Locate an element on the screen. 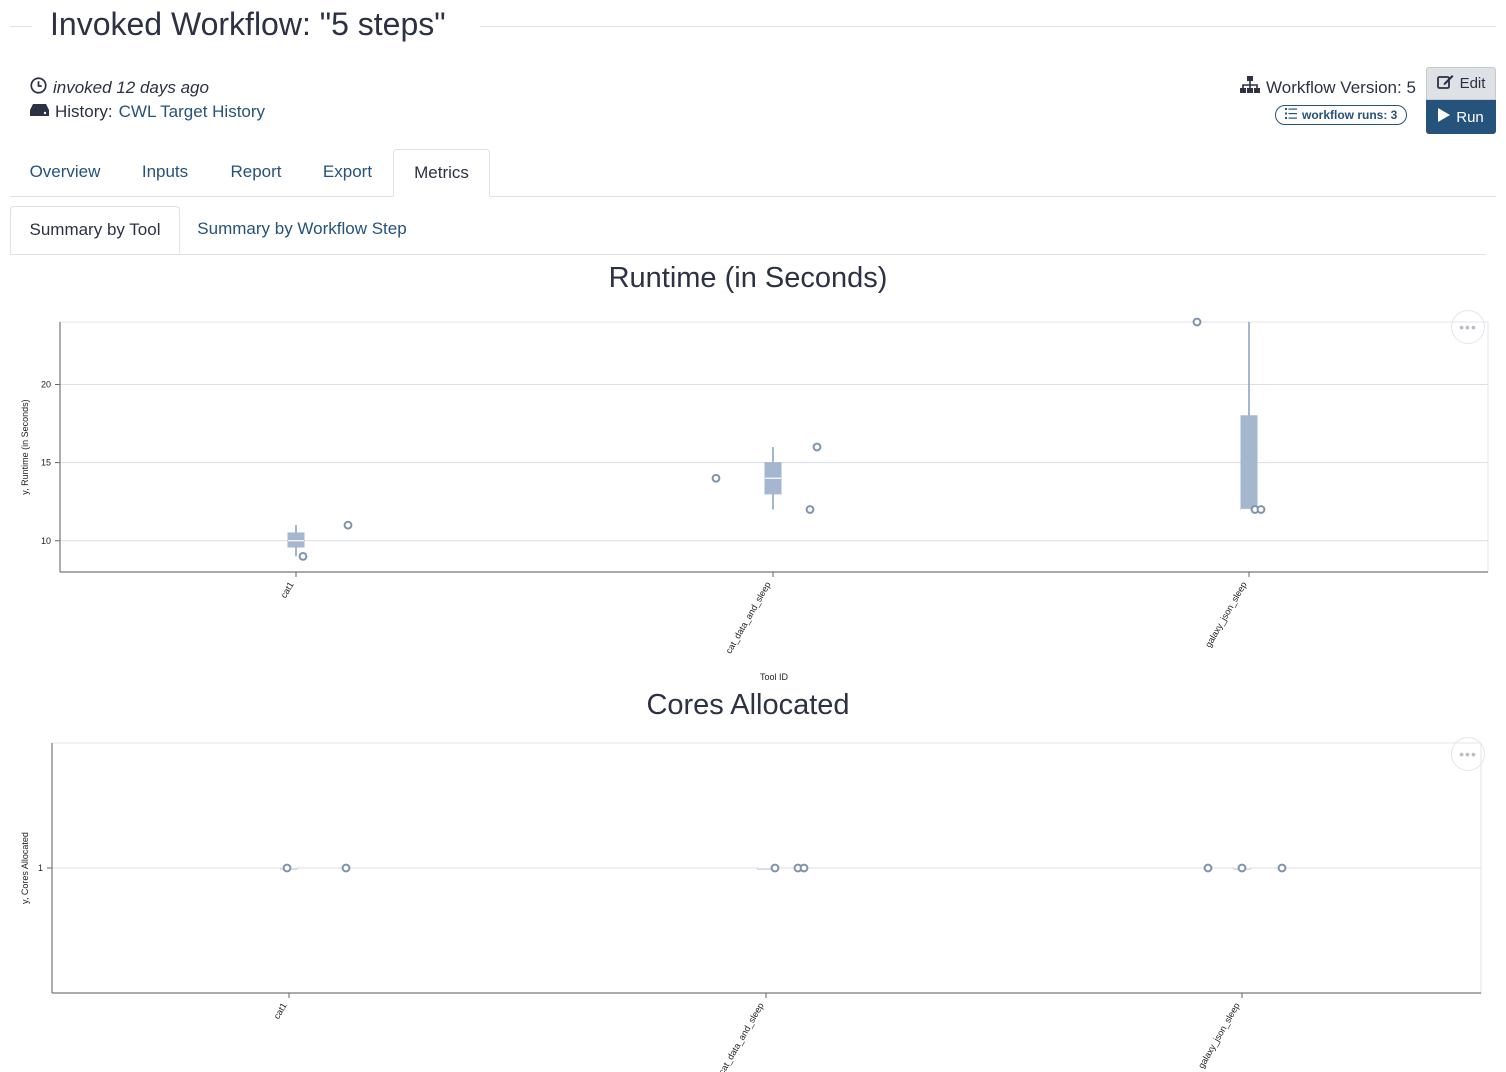  history-info: History: CWL Target History is located at coordinates (147, 112).